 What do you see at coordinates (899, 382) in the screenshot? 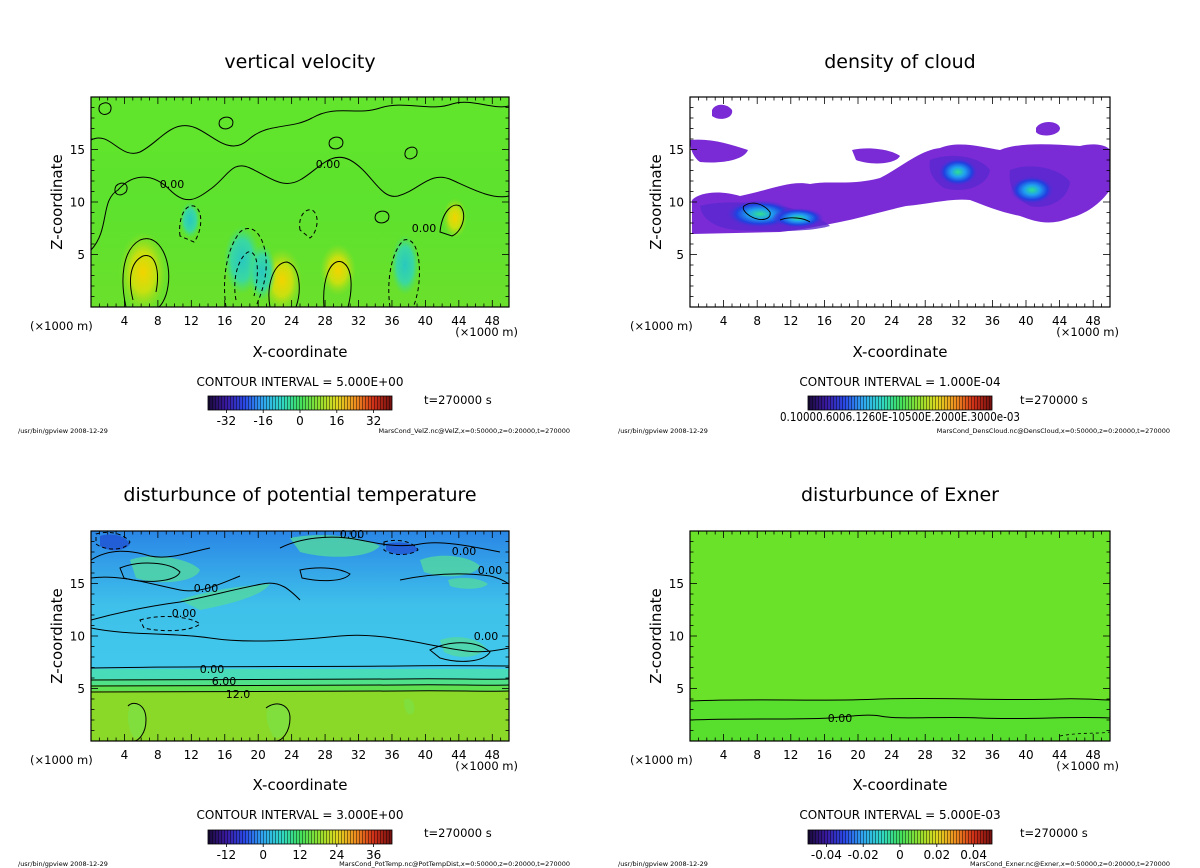
I see `contour-interval: CONTOUR INTERVAL = 1.000E-04` at bounding box center [899, 382].